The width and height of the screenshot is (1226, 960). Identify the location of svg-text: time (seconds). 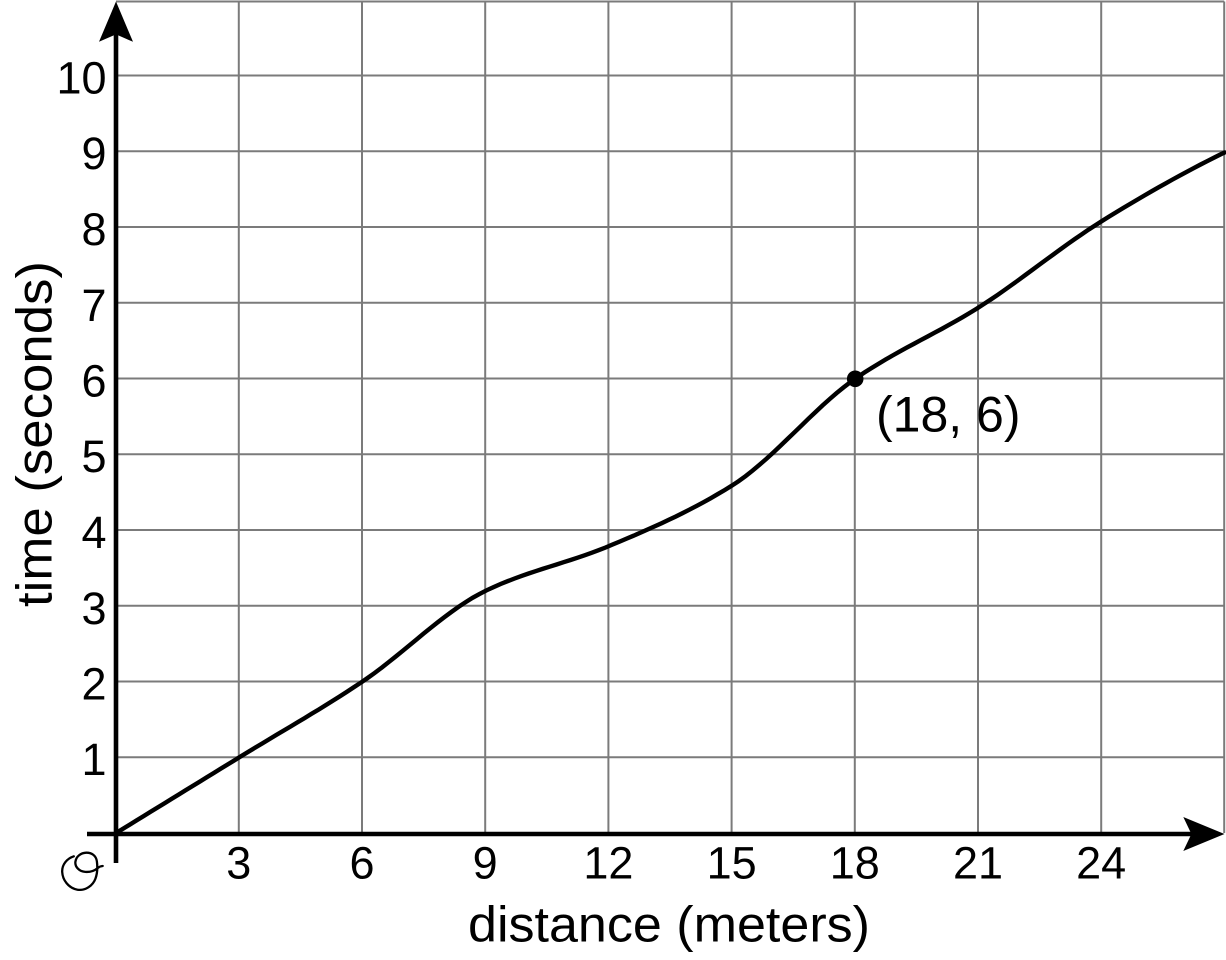
(35, 434).